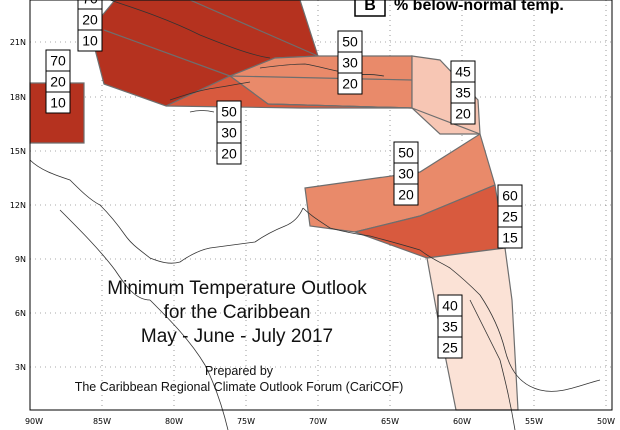 The width and height of the screenshot is (620, 430). What do you see at coordinates (20, 259) in the screenshot?
I see `latitude-label: 9N` at bounding box center [20, 259].